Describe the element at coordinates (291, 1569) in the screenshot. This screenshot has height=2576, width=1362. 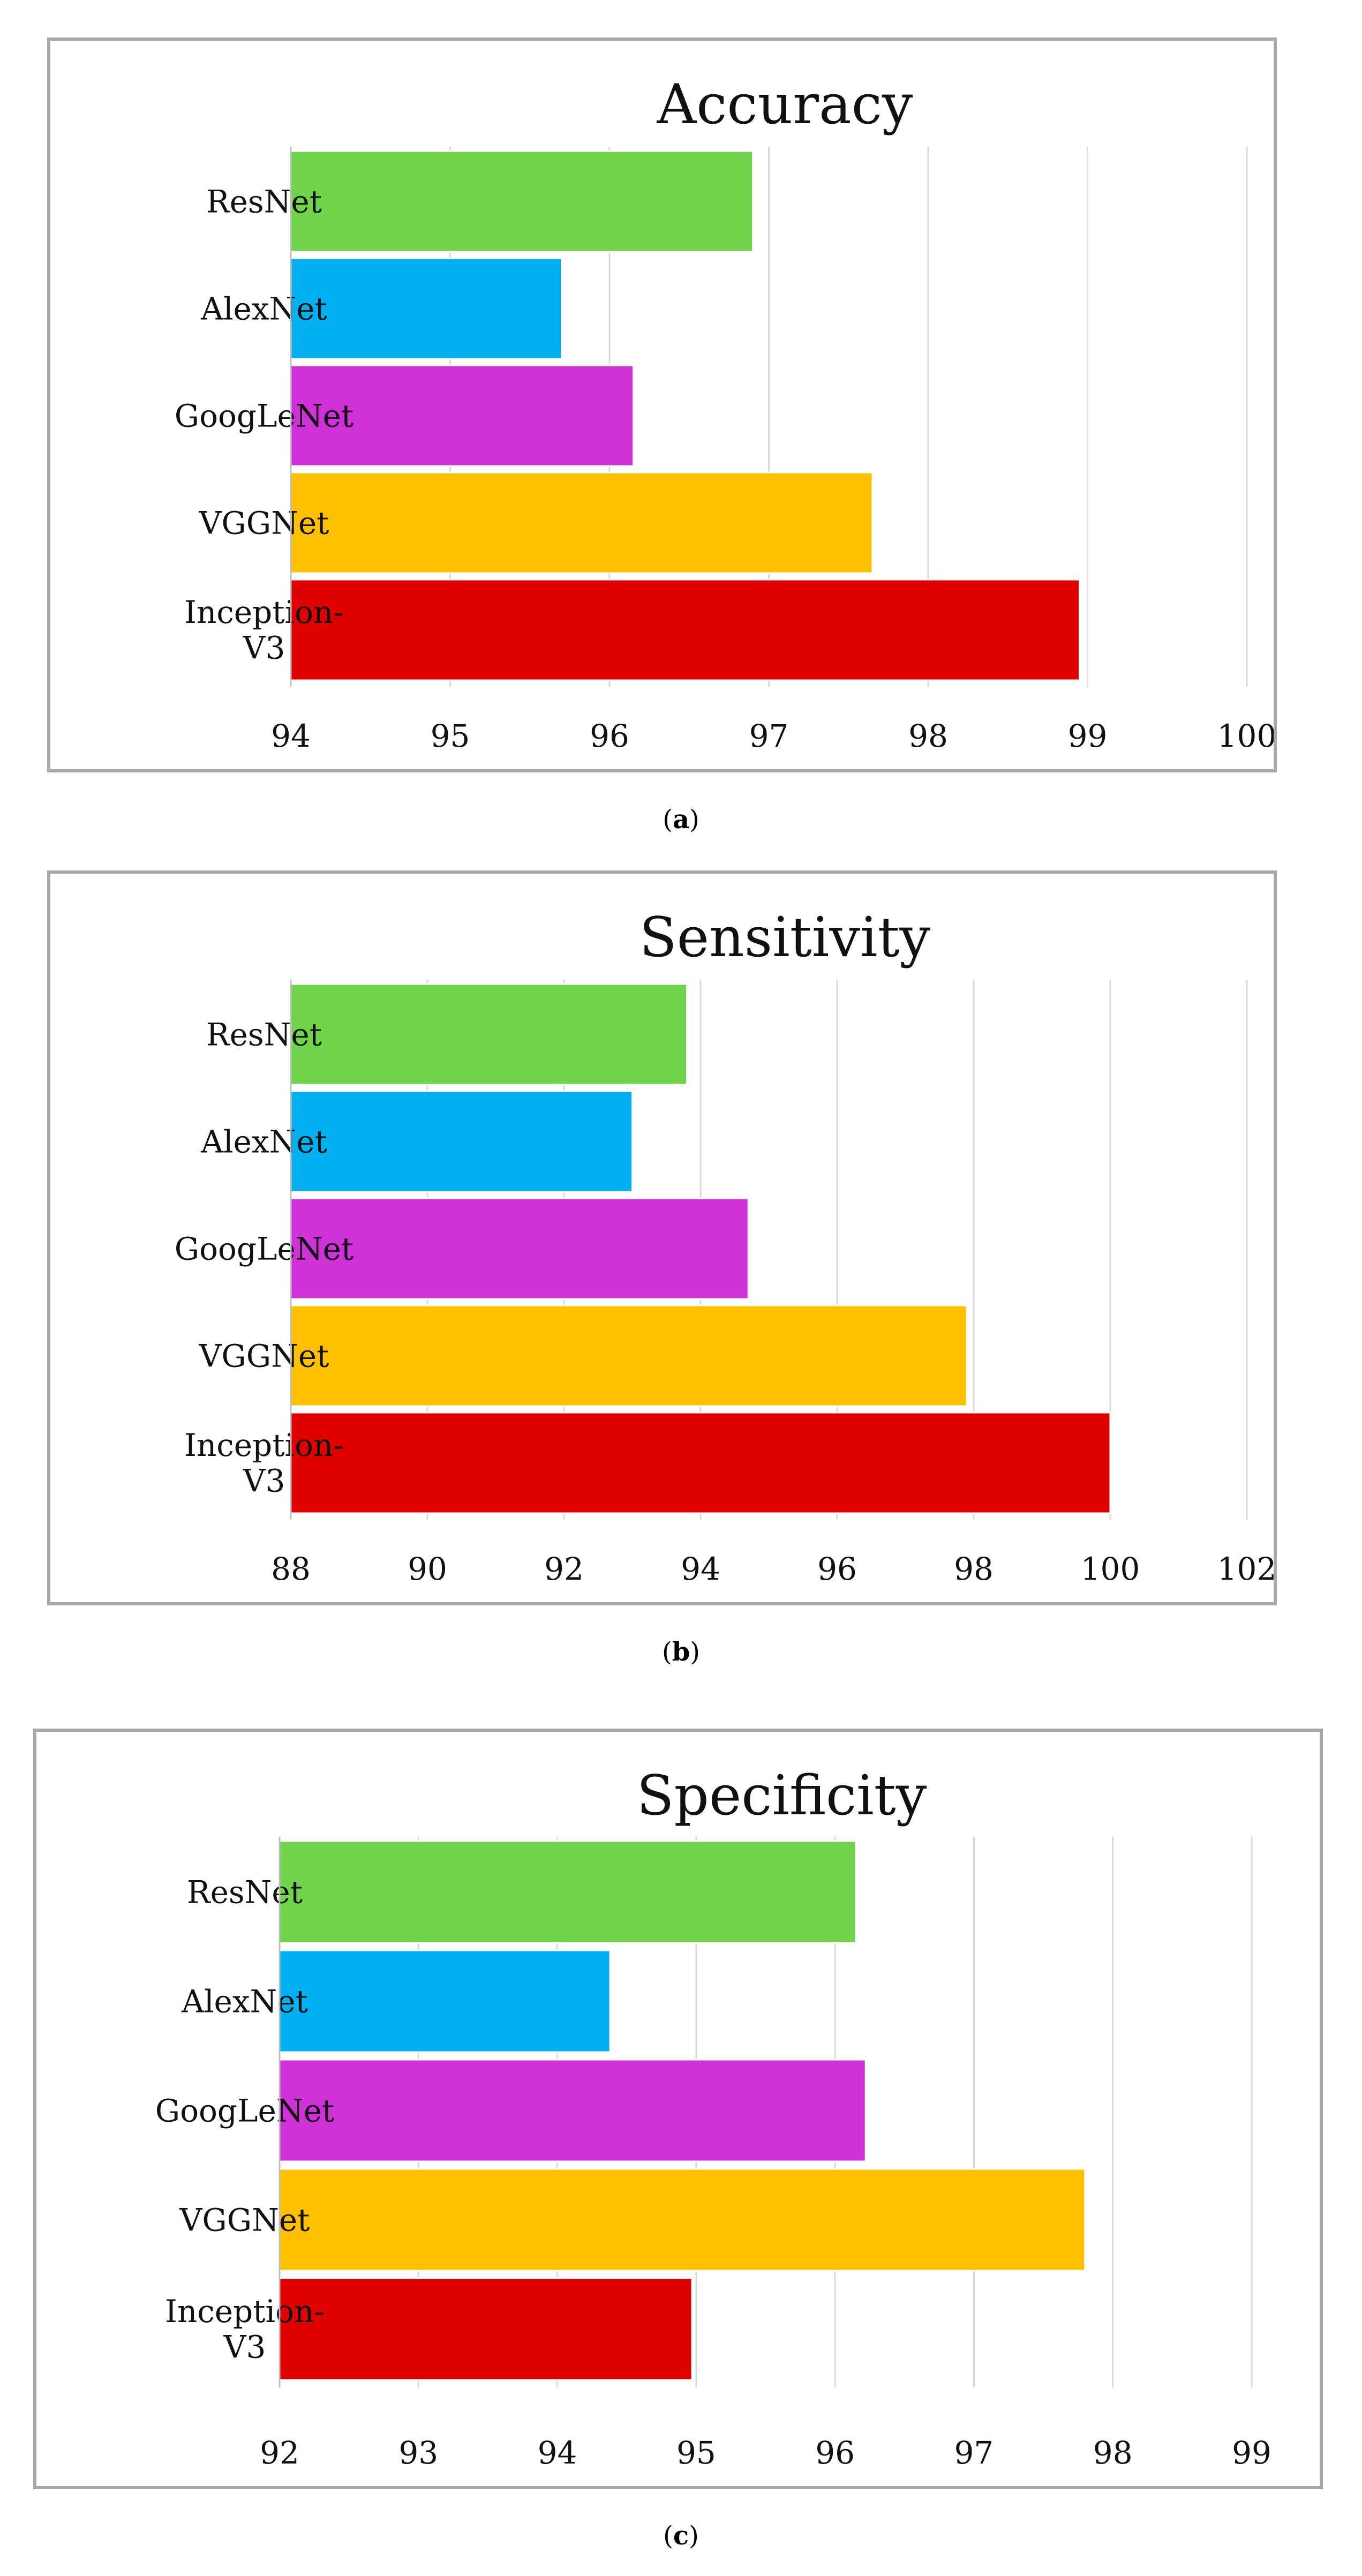
I see `x-tick-label: 88` at that location.